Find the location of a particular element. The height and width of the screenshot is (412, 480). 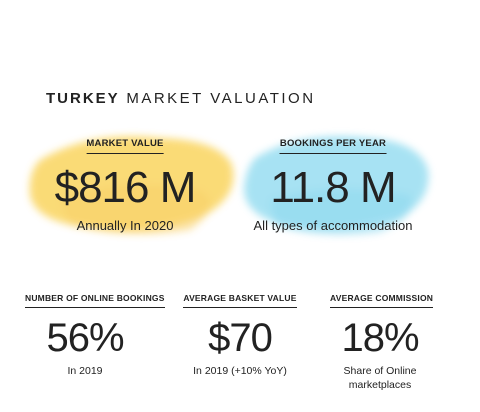

stat-value: $816 M is located at coordinates (125, 187).